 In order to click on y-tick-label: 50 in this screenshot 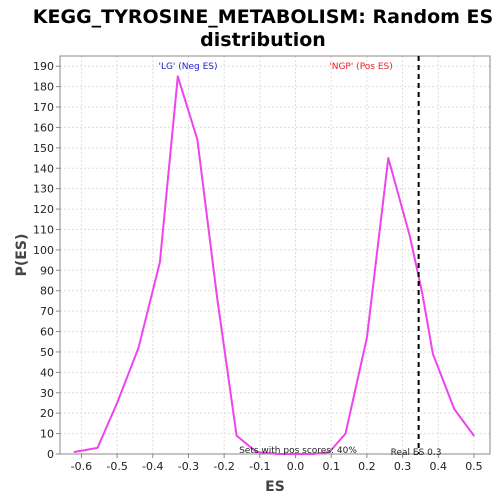, I will do `click(47, 352)`.